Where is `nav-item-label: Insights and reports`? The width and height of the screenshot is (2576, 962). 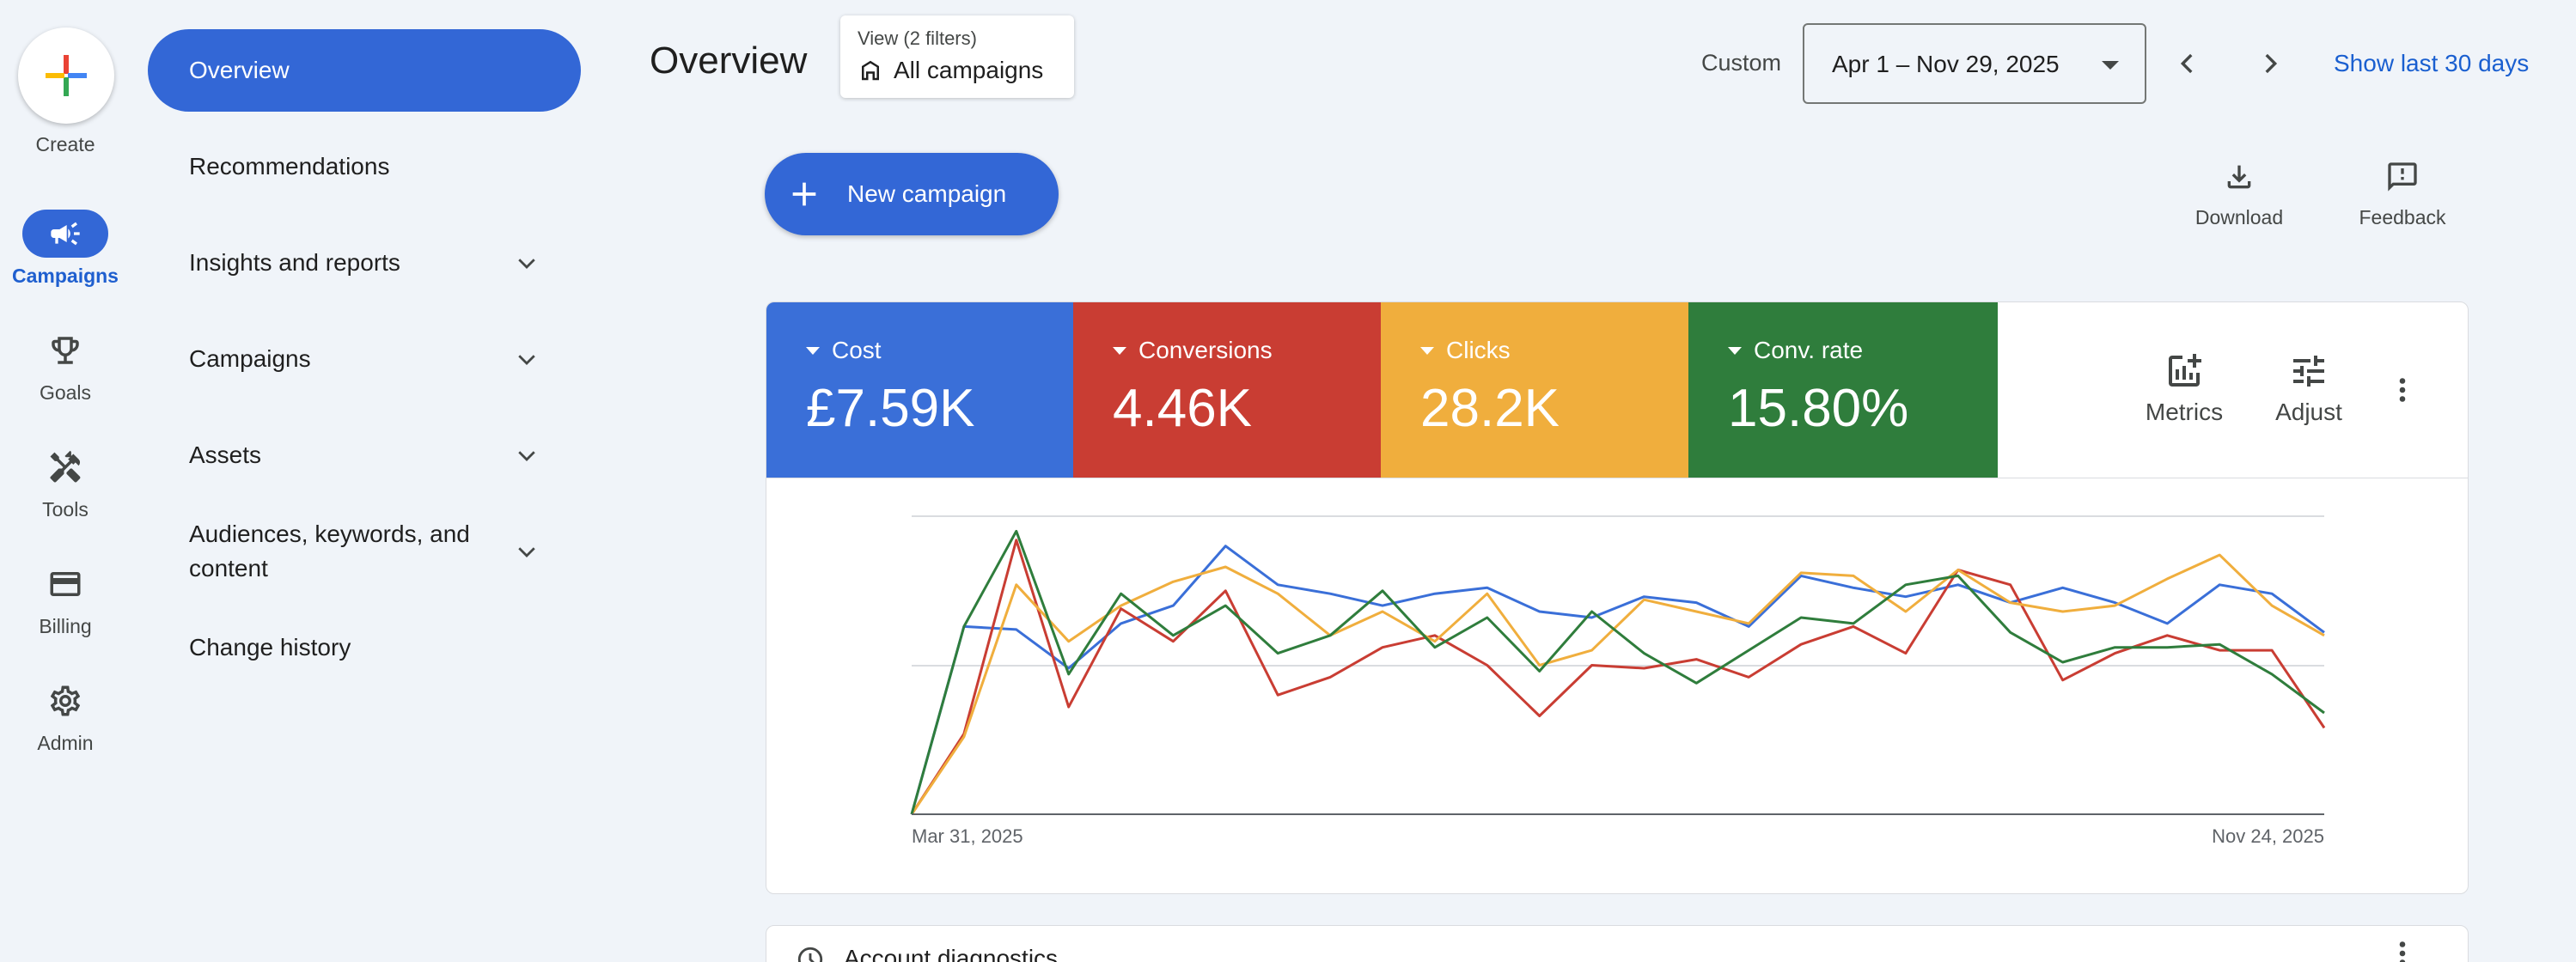 nav-item-label: Insights and reports is located at coordinates (294, 262).